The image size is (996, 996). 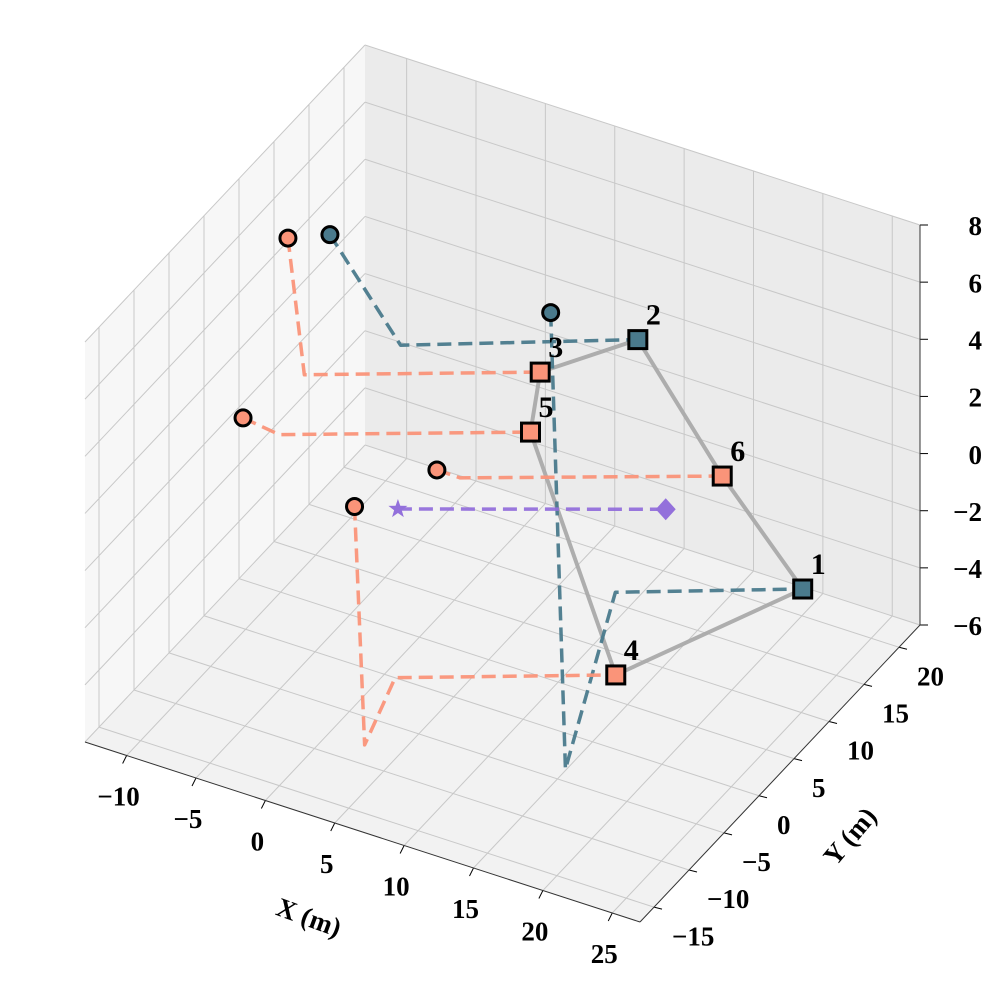 I want to click on y-tick-label: 0, so click(x=784, y=825).